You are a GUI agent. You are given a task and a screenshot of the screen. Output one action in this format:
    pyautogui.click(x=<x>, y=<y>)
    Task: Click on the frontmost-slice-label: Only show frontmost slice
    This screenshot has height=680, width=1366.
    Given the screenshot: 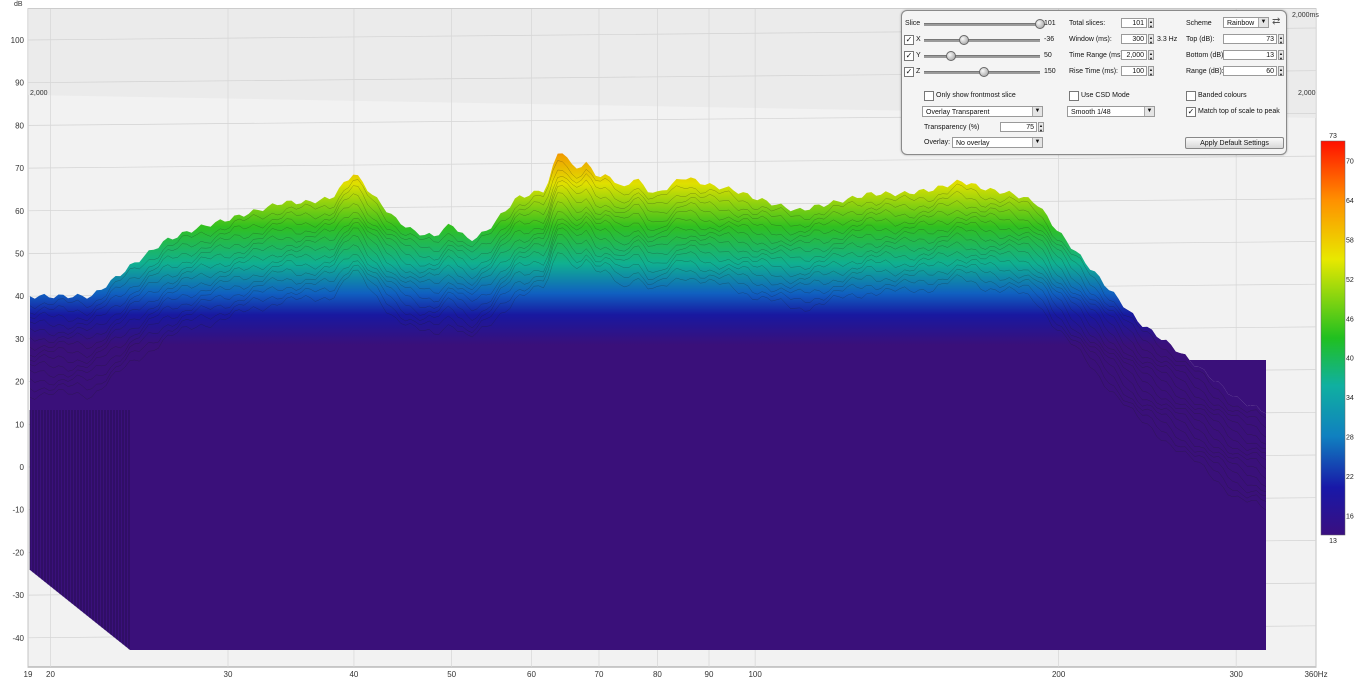 What is the action you would take?
    pyautogui.click(x=976, y=95)
    